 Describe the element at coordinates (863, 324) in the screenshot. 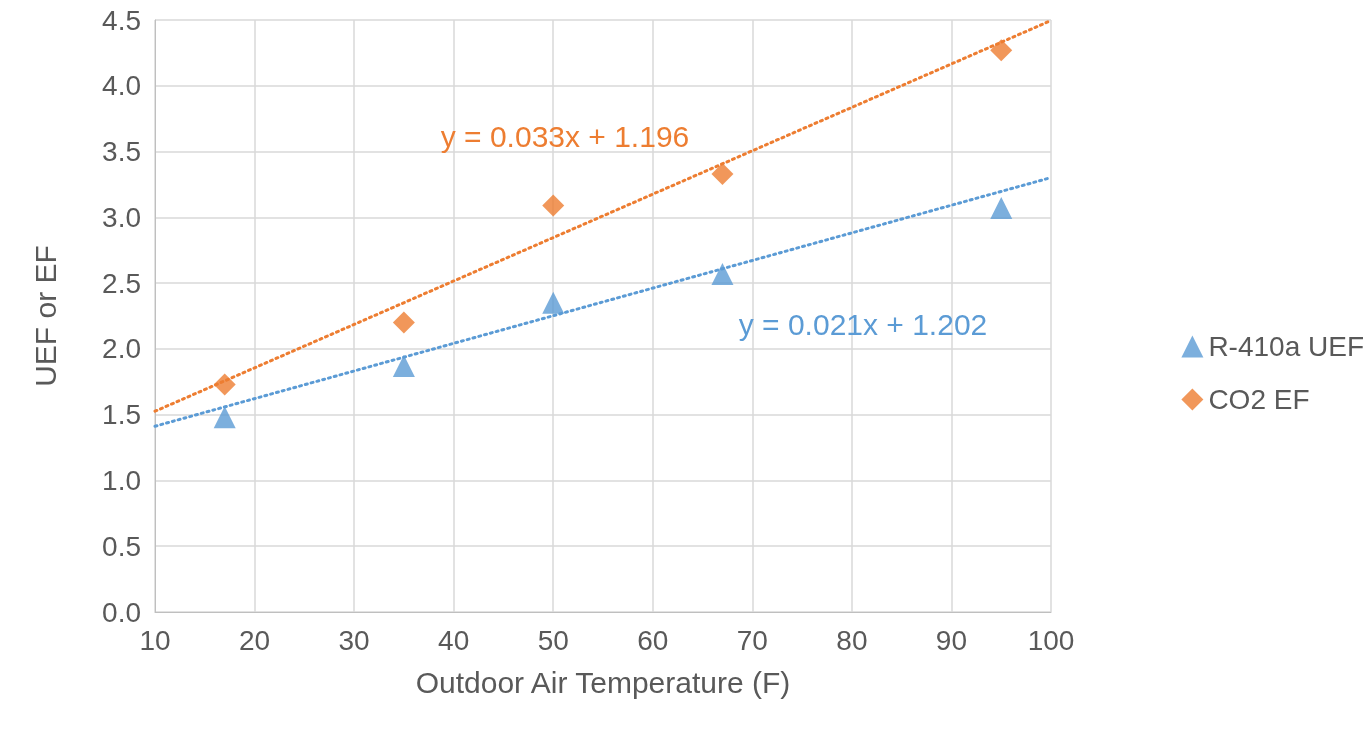

I see `annotation: y = 0.021x + 1.202` at that location.